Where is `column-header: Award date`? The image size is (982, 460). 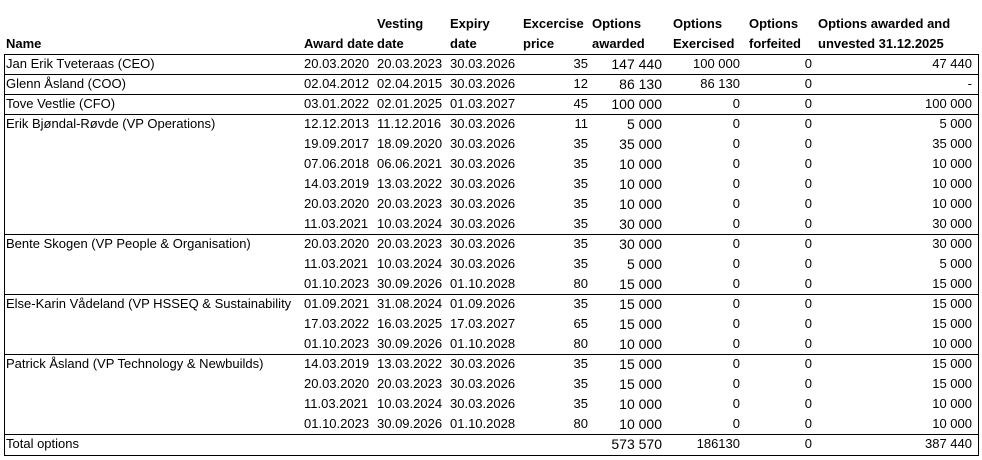
column-header: Award date is located at coordinates (339, 43).